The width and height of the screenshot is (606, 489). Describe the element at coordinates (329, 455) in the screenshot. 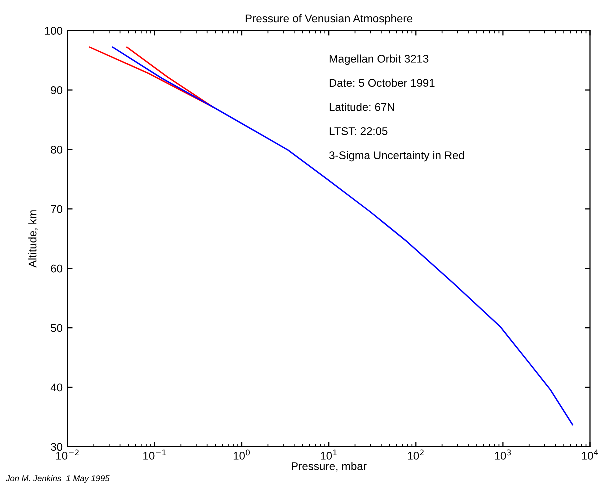

I see `x-tick-label: 10$^{1}$` at that location.